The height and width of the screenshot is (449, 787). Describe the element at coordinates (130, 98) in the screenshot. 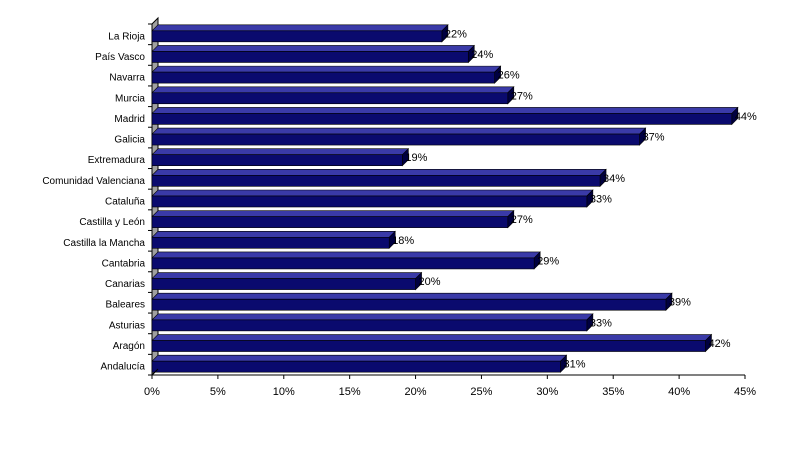

I see `category-label: Murcia` at that location.